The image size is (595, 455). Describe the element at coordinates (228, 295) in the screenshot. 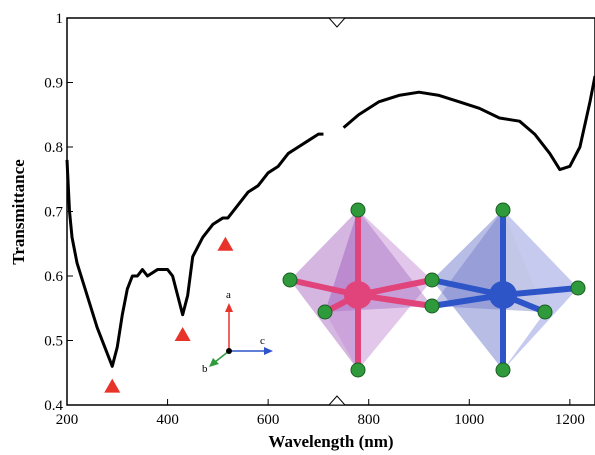

I see `axis-a: a` at that location.